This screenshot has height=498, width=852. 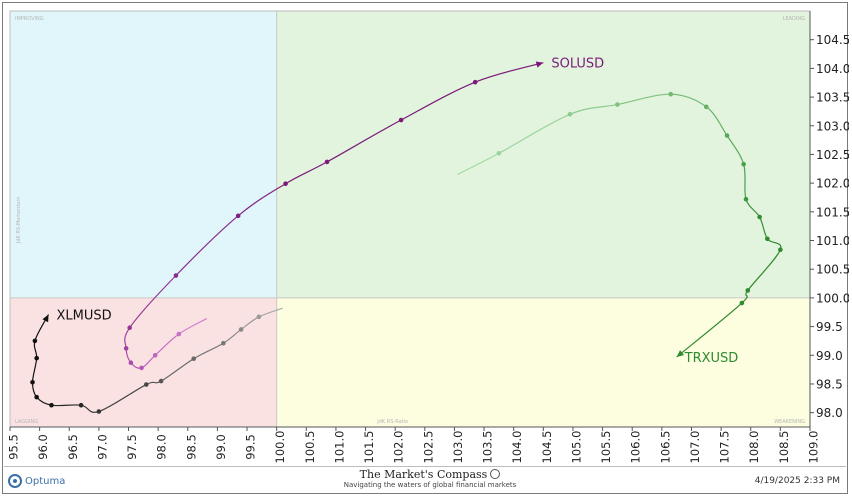 What do you see at coordinates (45, 481) in the screenshot?
I see `optuma-brand: Optuma` at bounding box center [45, 481].